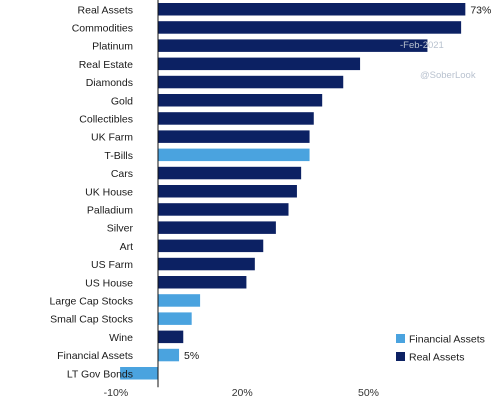 Image resolution: width=500 pixels, height=408 pixels. What do you see at coordinates (112, 47) in the screenshot?
I see `category-label-platinum: Platinum` at bounding box center [112, 47].